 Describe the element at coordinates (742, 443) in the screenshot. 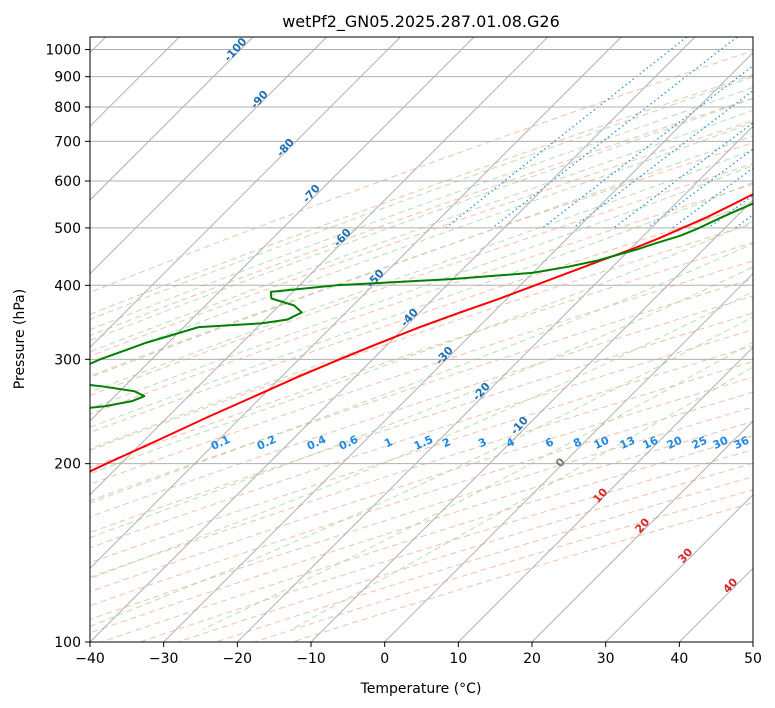

I see `mixing-ratio-label: 36` at that location.